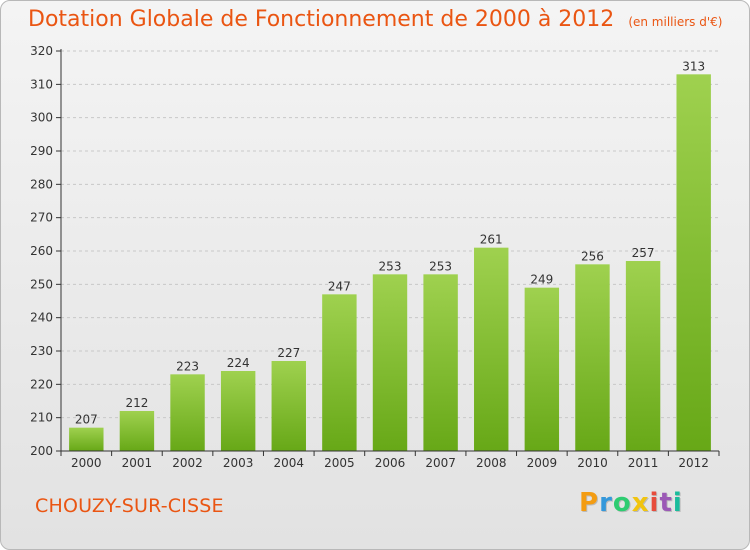 This screenshot has width=750, height=550. I want to click on bar-value-label: 313, so click(693, 66).